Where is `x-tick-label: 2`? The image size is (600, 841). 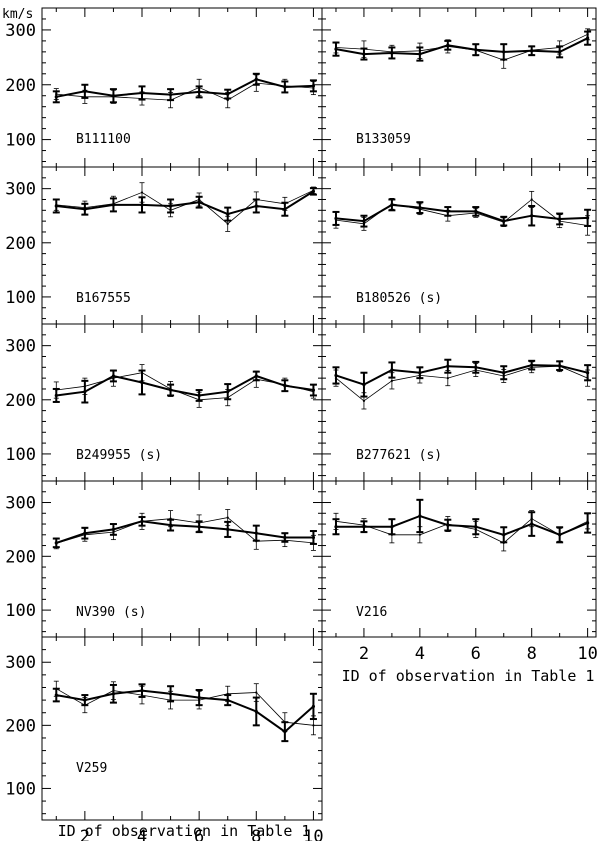 x-tick-label: 2 is located at coordinates (364, 654).